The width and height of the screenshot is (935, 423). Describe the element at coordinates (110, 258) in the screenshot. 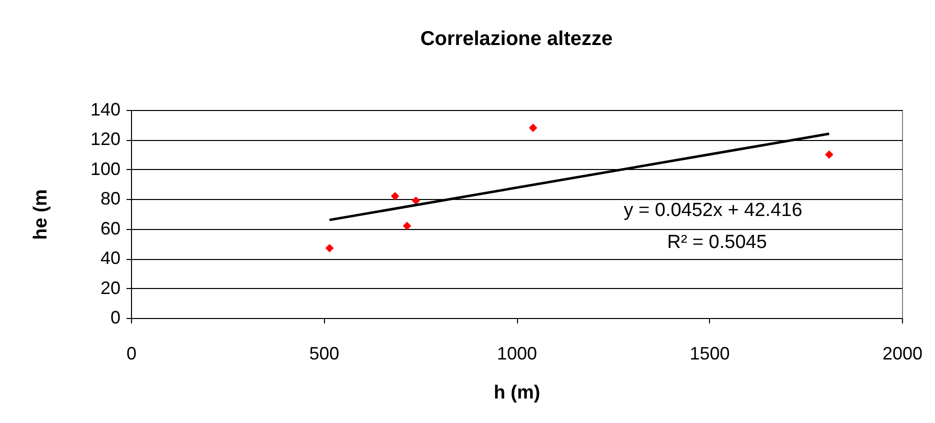

I see `y-tick-label: 40` at that location.